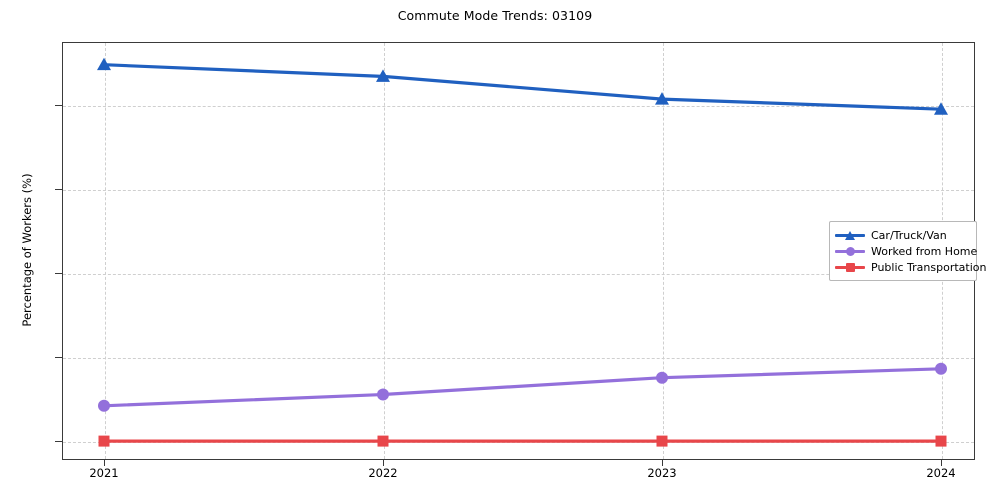 This screenshot has width=990, height=490. I want to click on x-tick-label: 2023, so click(662, 473).